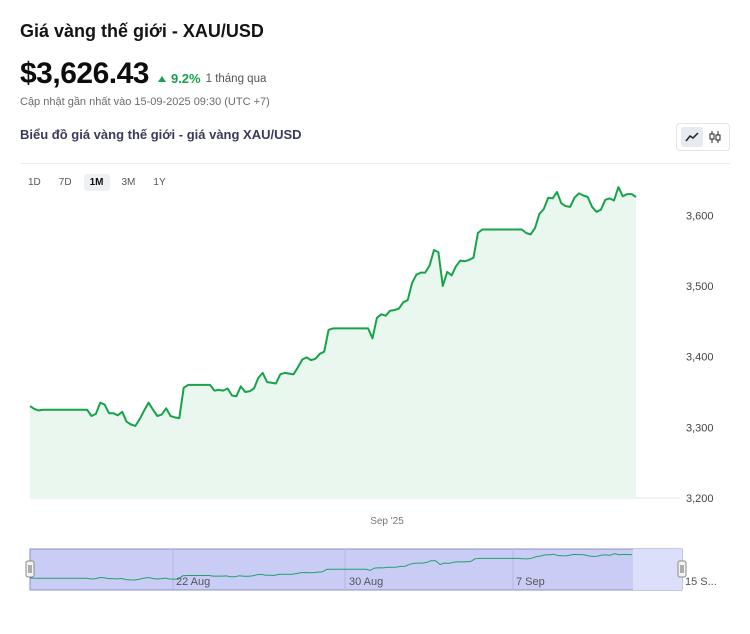  Describe the element at coordinates (700, 287) in the screenshot. I see `y-tick-label: 3,500` at that location.